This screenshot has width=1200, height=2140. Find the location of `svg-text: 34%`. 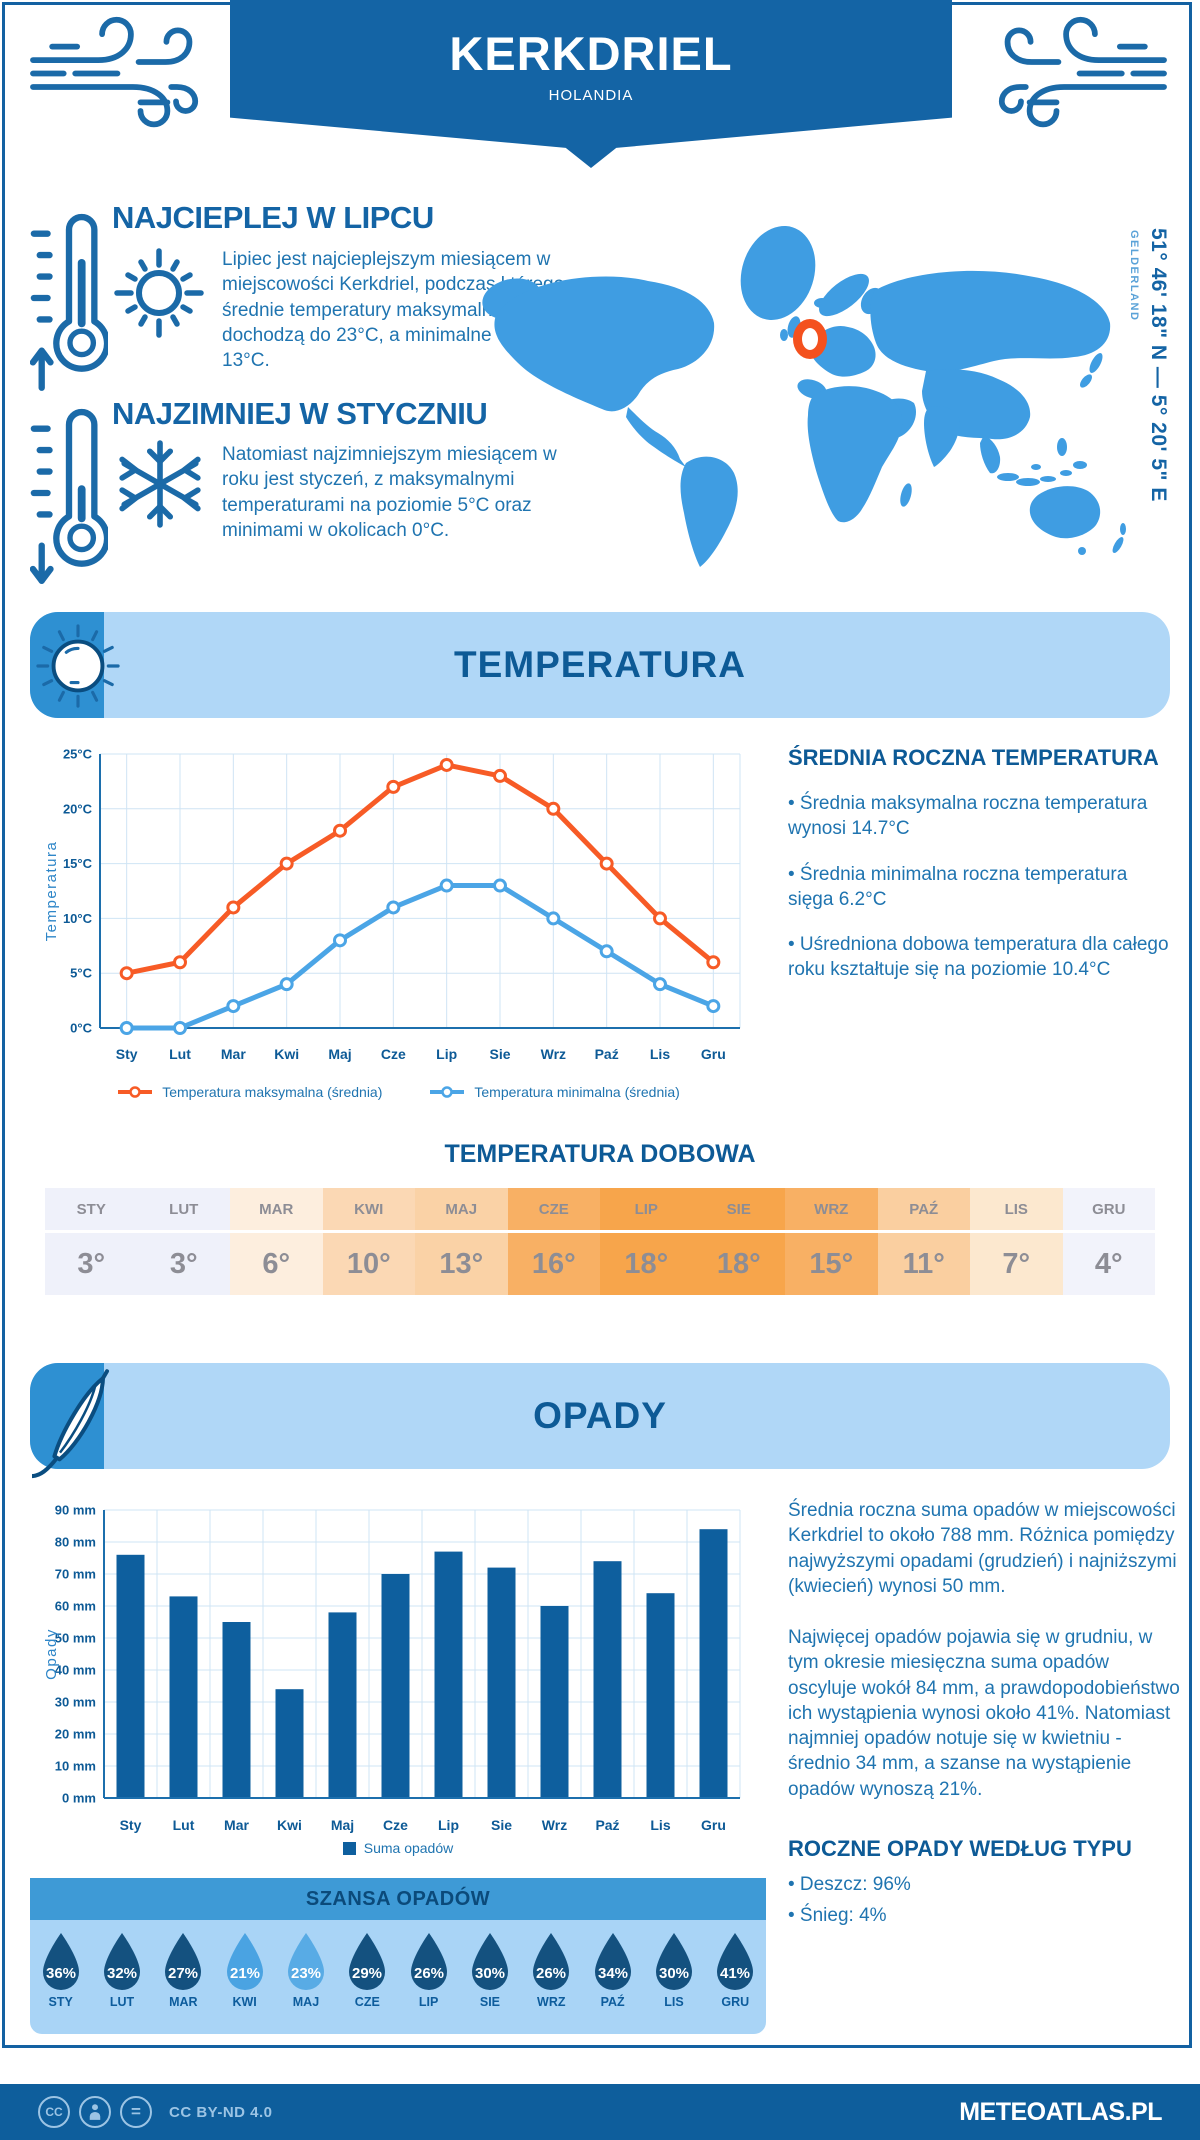

svg-text: 34% is located at coordinates (613, 1973).